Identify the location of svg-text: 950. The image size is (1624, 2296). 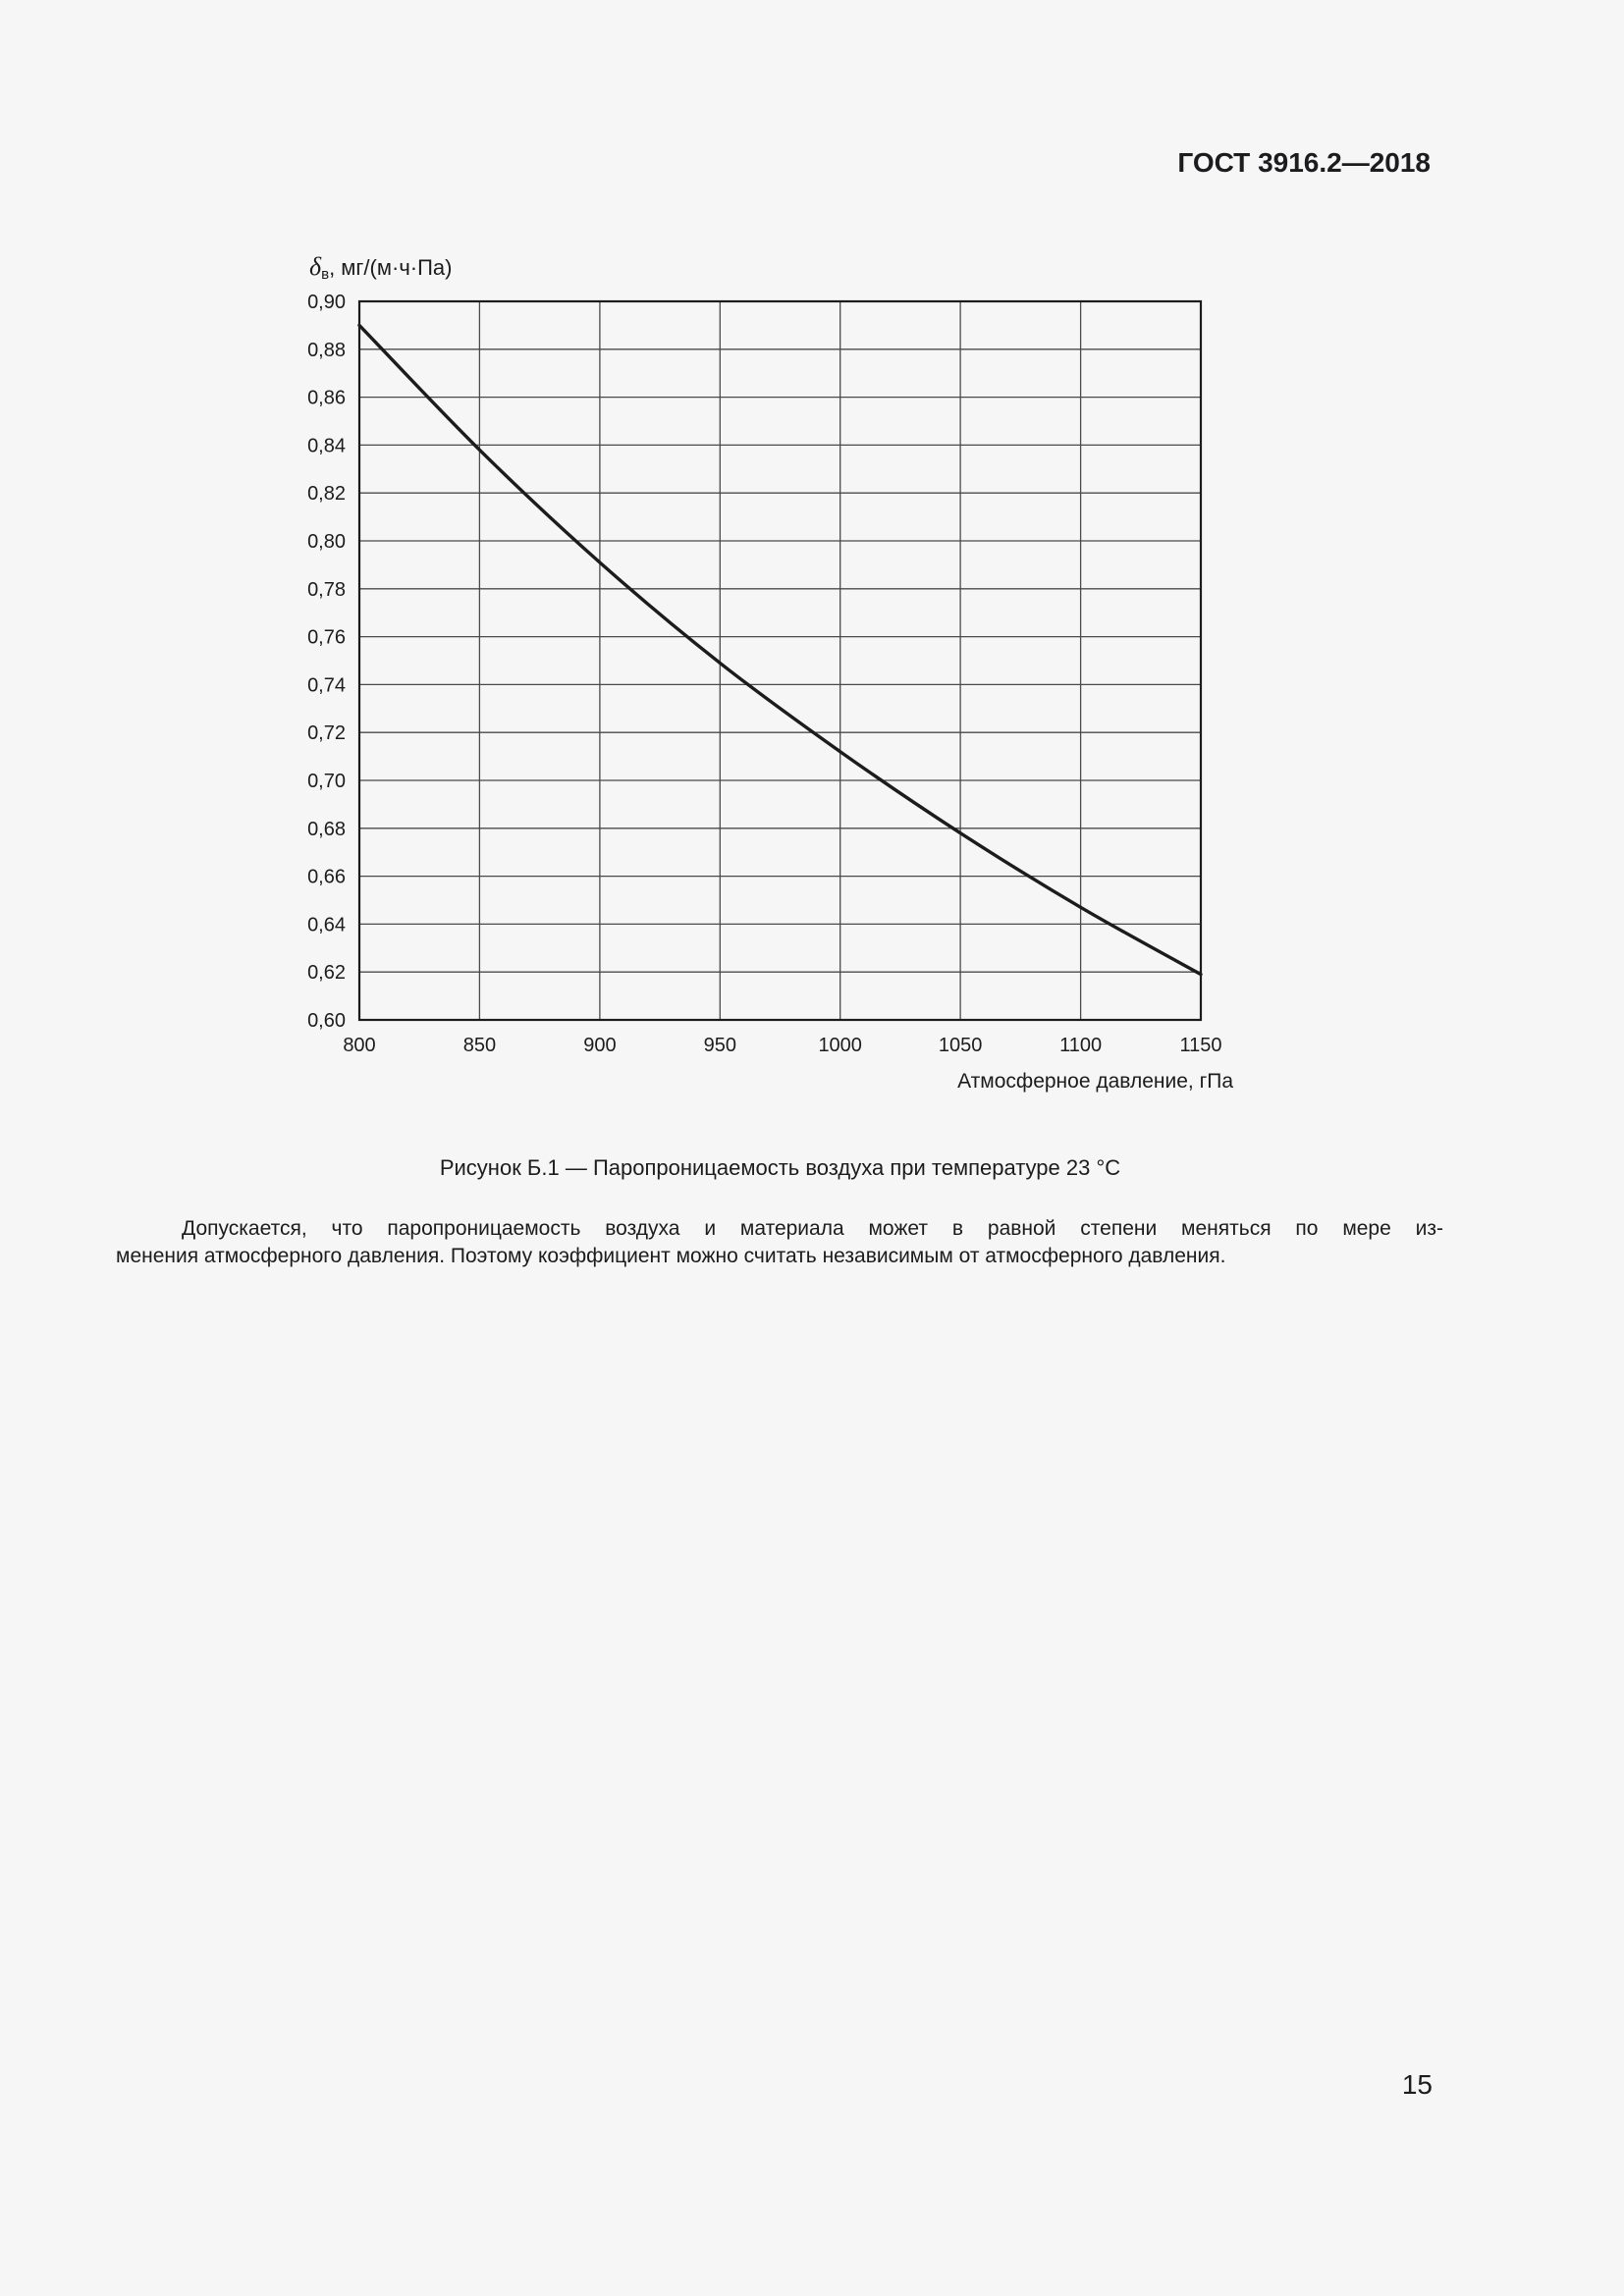
(720, 1046).